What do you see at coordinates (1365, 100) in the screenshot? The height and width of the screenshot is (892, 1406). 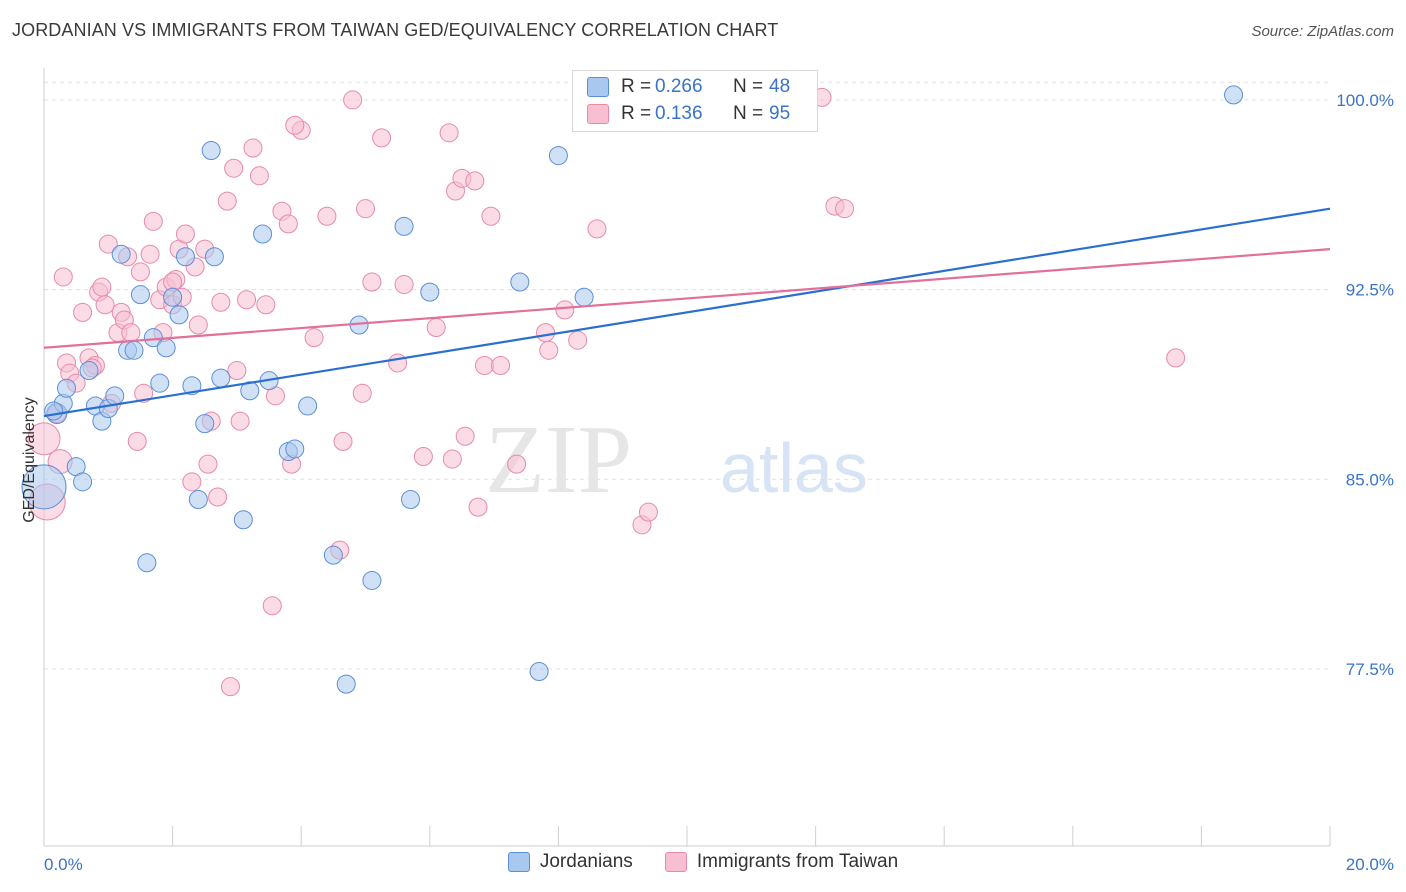 I see `y-tick-label: 100.0%` at bounding box center [1365, 100].